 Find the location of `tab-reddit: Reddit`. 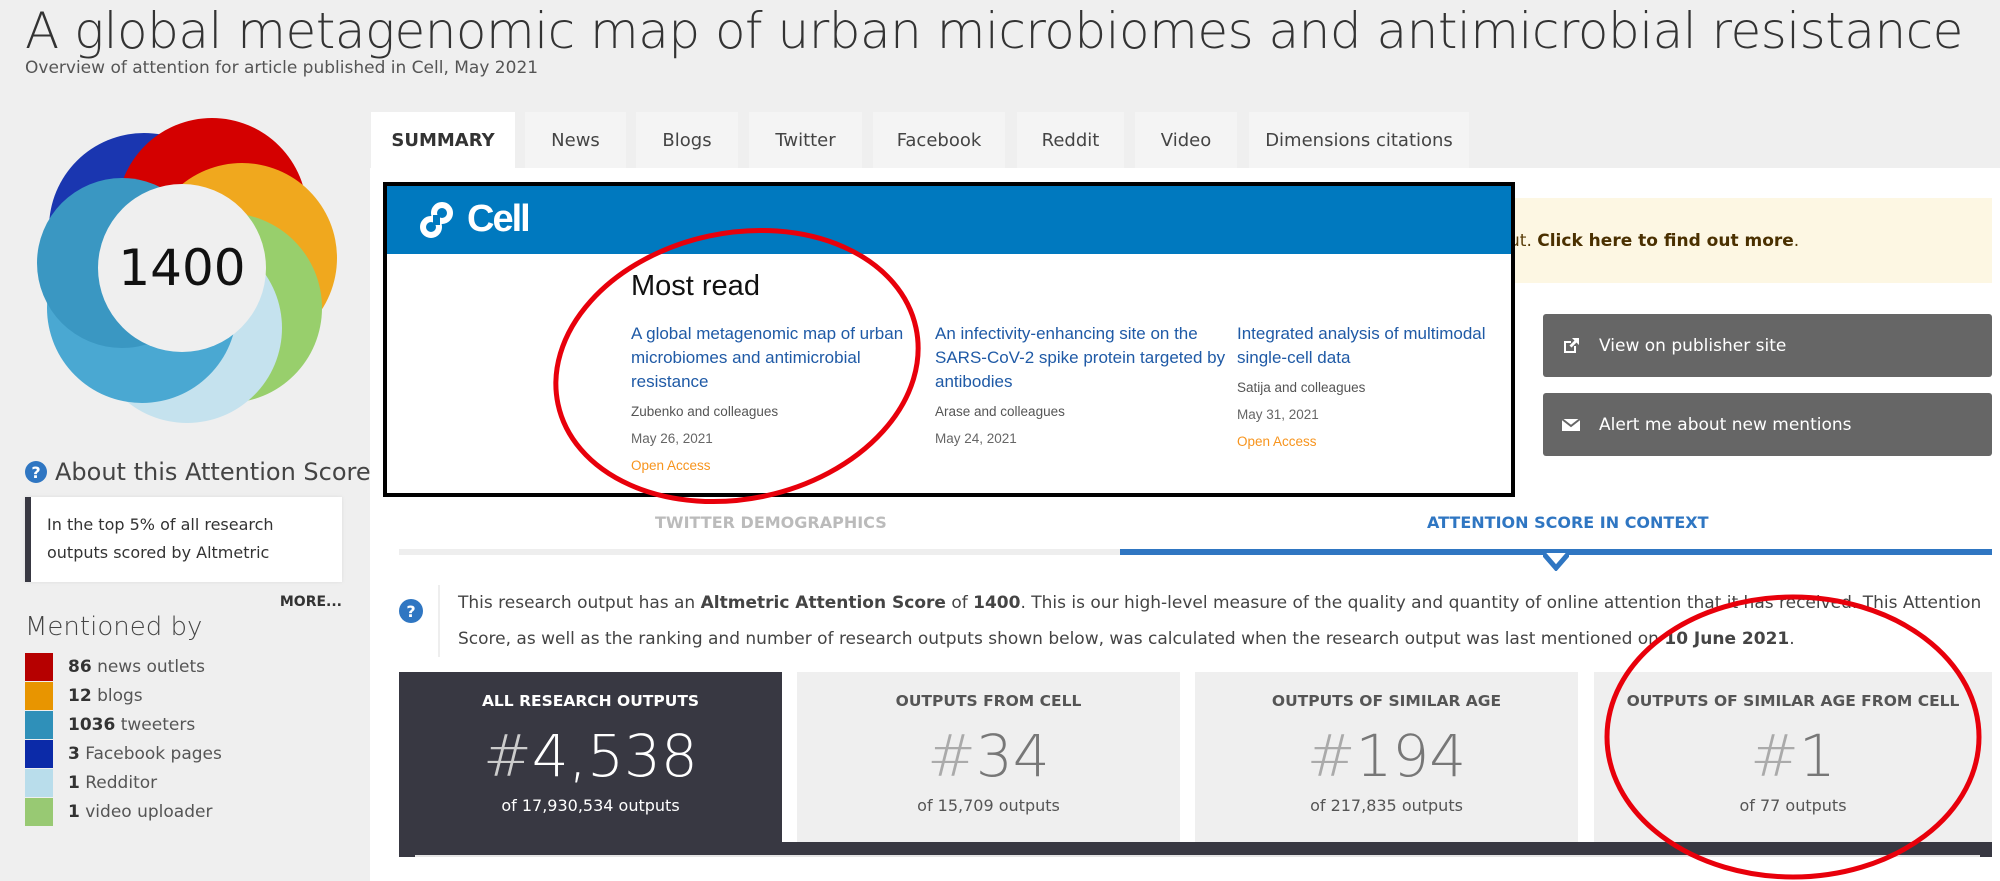

tab-reddit: Reddit is located at coordinates (1070, 140).